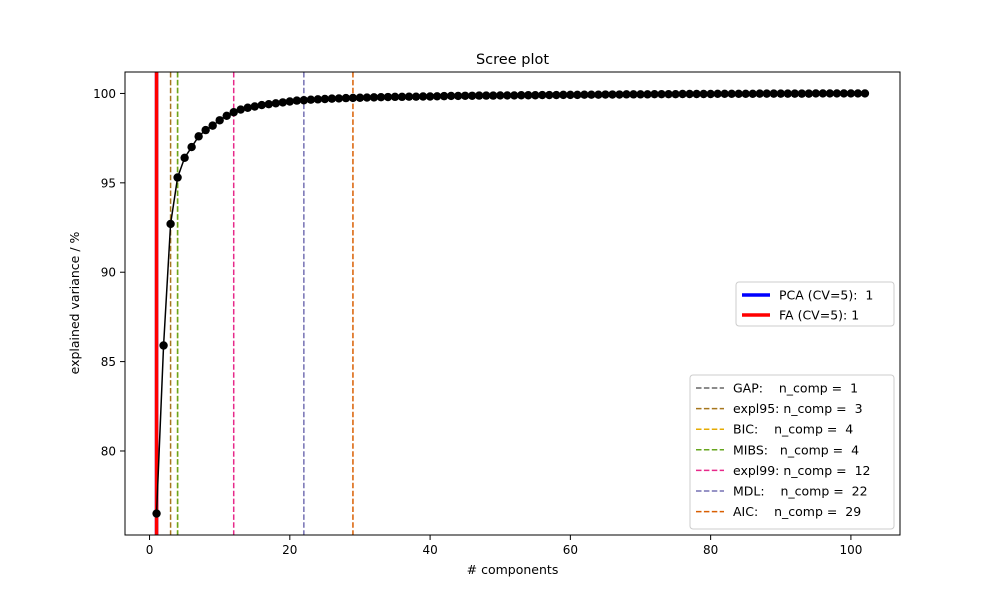 The width and height of the screenshot is (1000, 600). Describe the element at coordinates (850, 550) in the screenshot. I see `x-tick-label: 100` at that location.